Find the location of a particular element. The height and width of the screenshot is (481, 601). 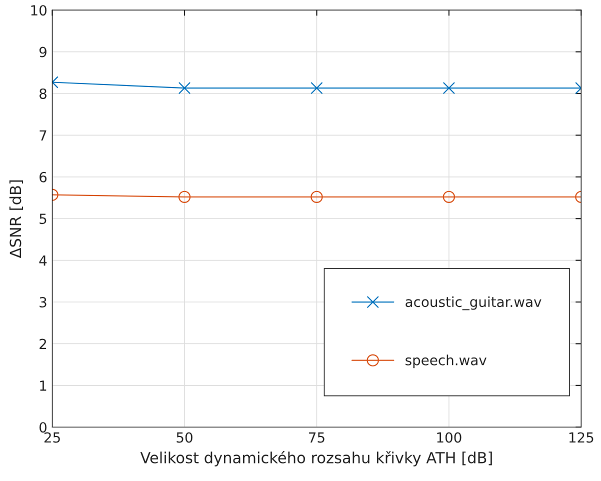

y-tick-label: 0 is located at coordinates (43, 427).